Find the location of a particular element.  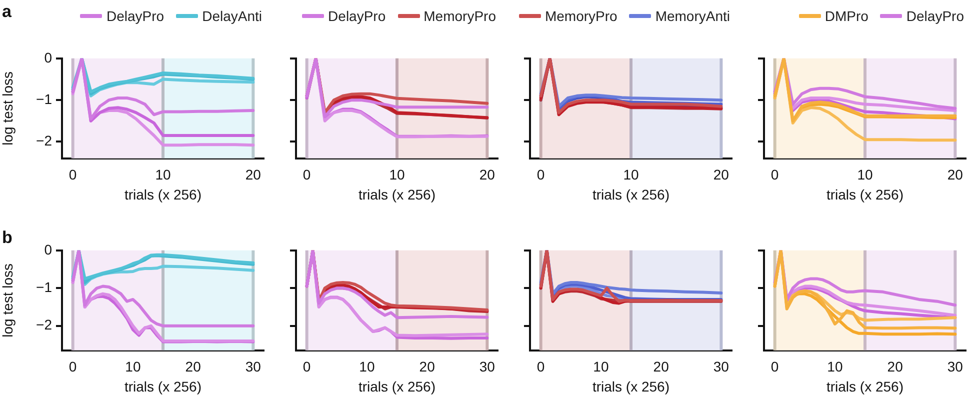

text: a is located at coordinates (7, 12).